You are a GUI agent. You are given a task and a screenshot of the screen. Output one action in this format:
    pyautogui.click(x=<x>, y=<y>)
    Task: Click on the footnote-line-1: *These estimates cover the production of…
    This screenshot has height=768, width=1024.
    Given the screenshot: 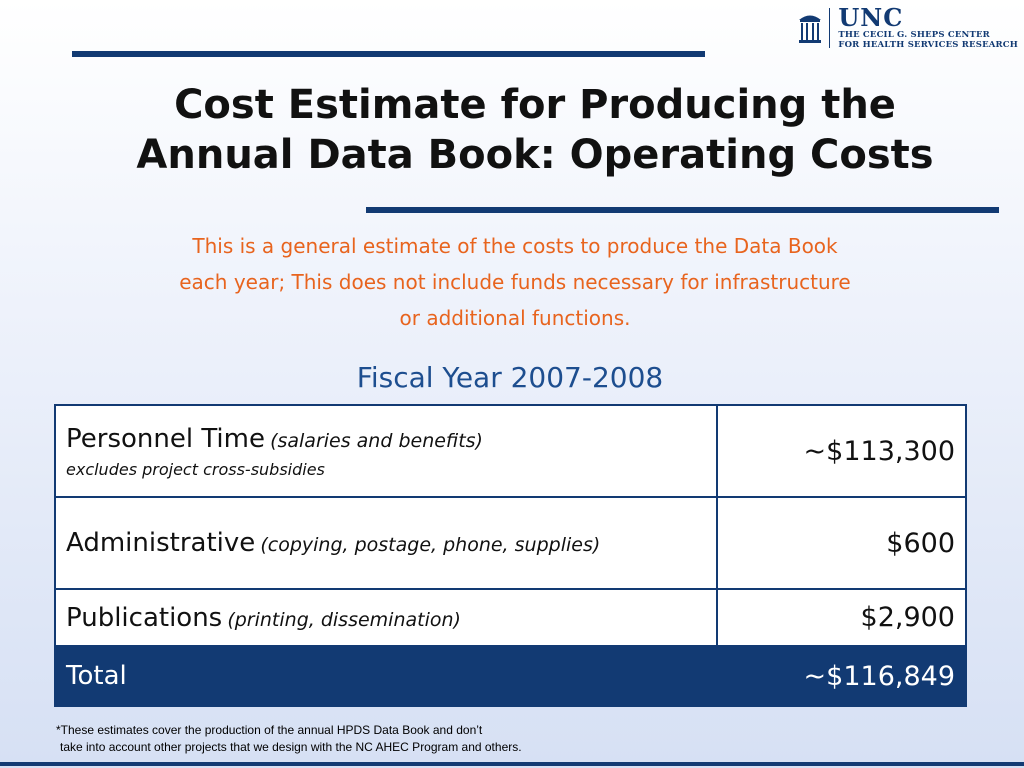 What is the action you would take?
    pyautogui.click(x=269, y=730)
    